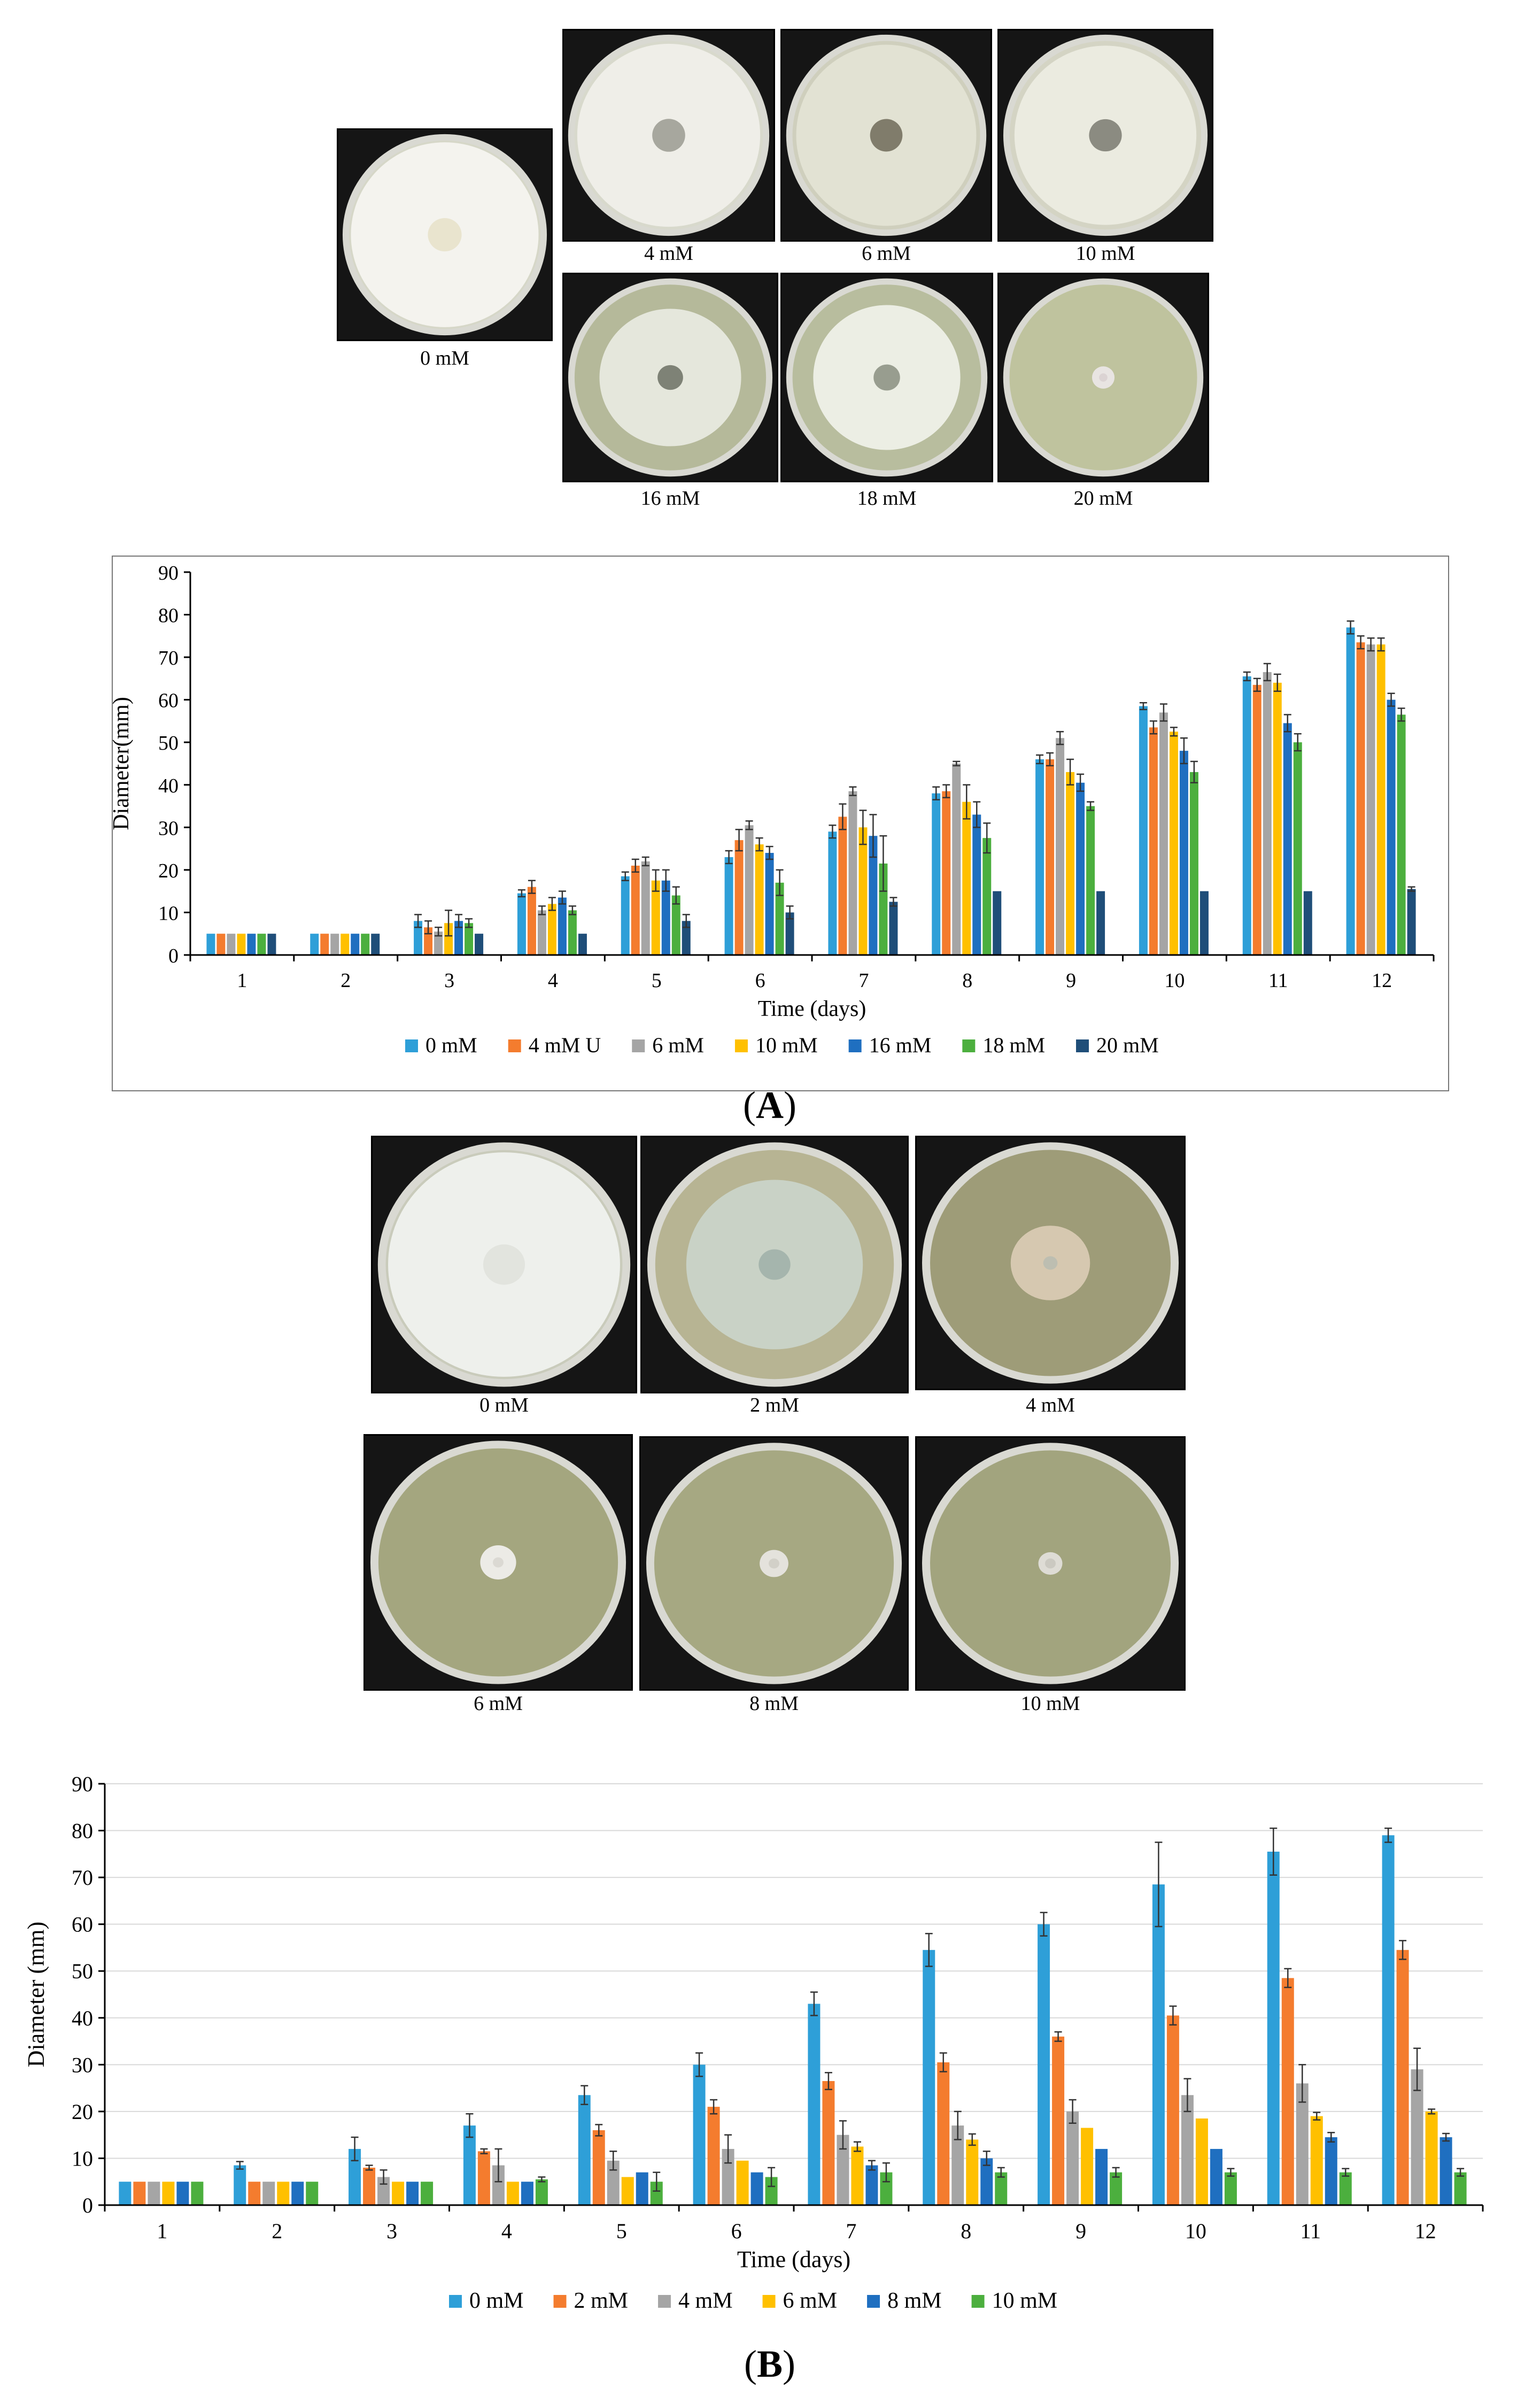 This screenshot has height=2396, width=1540. What do you see at coordinates (851, 2231) in the screenshot?
I see `x-tick-label: 7` at bounding box center [851, 2231].